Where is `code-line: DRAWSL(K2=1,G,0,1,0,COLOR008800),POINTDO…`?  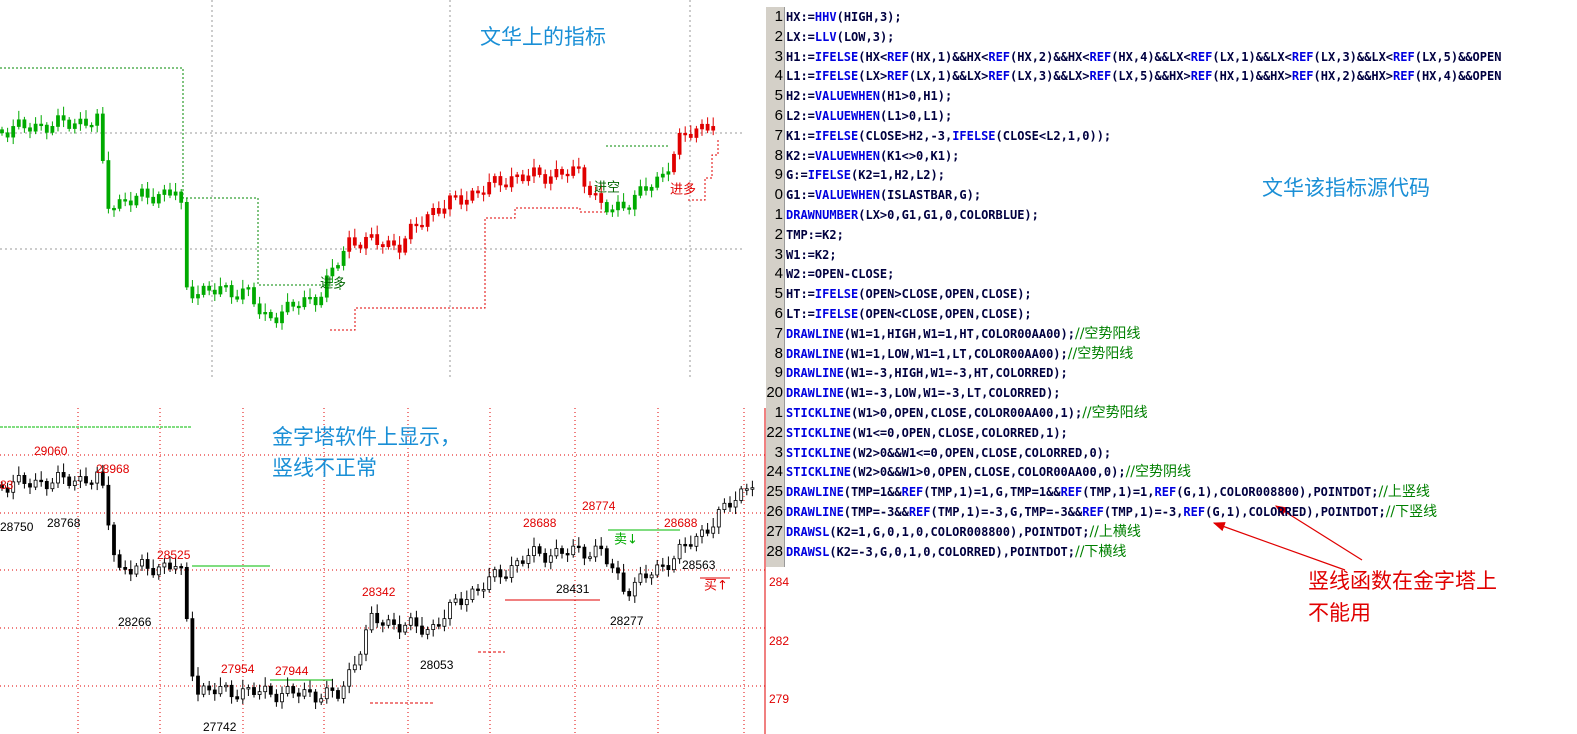 code-line: DRAWSL(K2=1,G,0,1,0,COLOR008800),POINTDO… is located at coordinates (963, 531).